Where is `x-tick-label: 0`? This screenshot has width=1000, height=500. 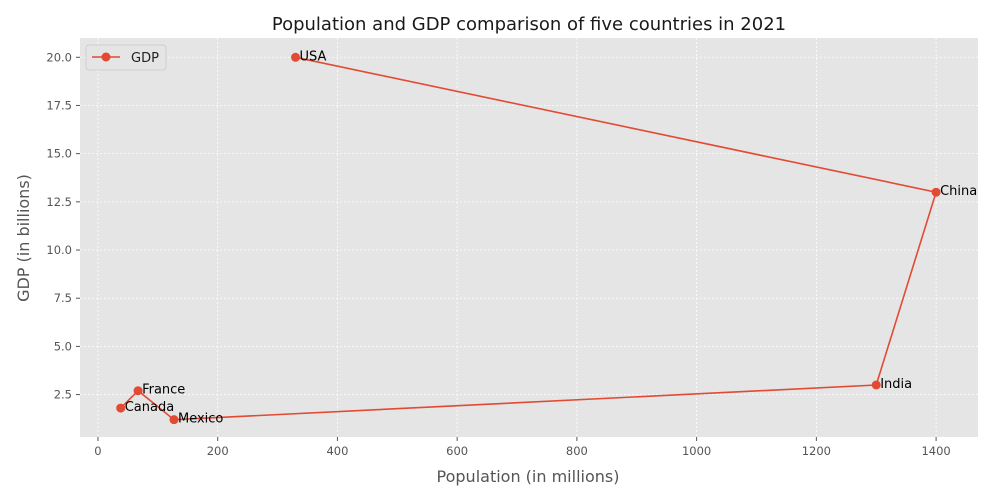 x-tick-label: 0 is located at coordinates (97, 451).